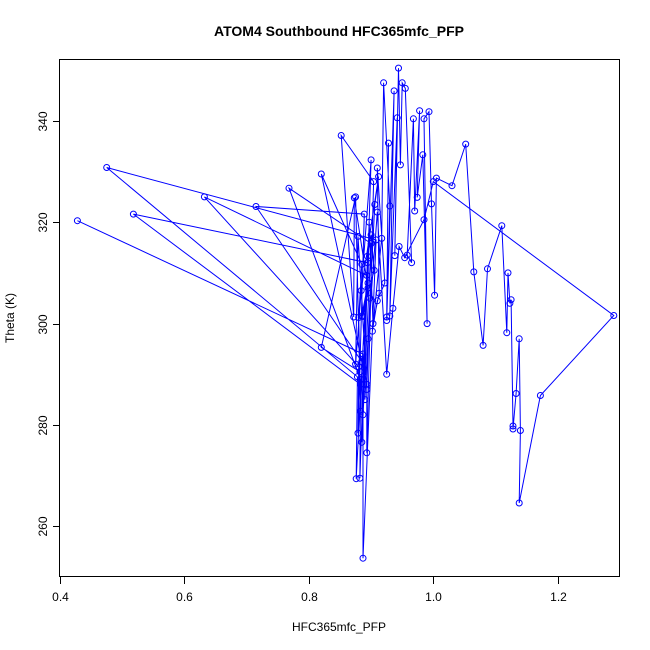 This screenshot has width=650, height=650. Describe the element at coordinates (48, 324) in the screenshot. I see `y-axis: 260 280 300 320 340` at that location.